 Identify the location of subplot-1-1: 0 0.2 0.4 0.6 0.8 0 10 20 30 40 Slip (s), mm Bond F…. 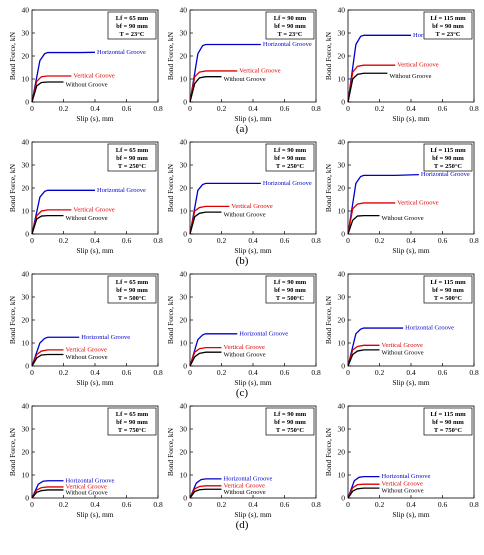
(85, 64).